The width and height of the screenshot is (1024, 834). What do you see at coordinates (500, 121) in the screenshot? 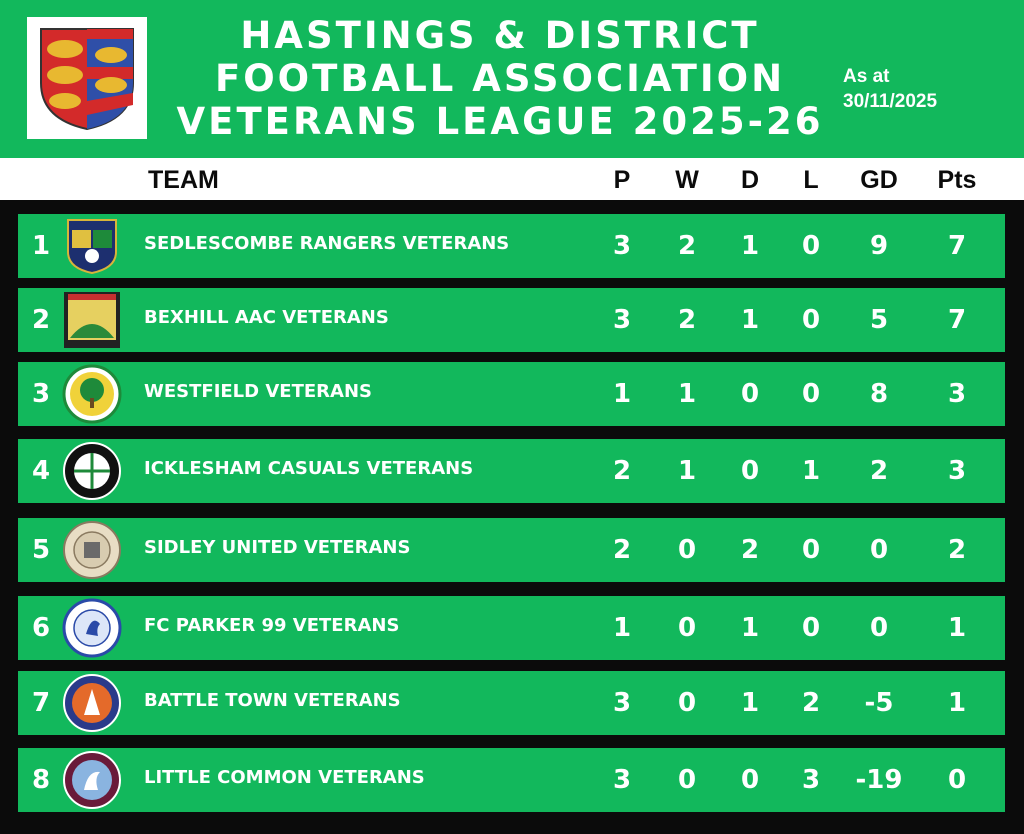
I see `title-line-3: VETERANS LEAGUE 2025-26` at bounding box center [500, 121].